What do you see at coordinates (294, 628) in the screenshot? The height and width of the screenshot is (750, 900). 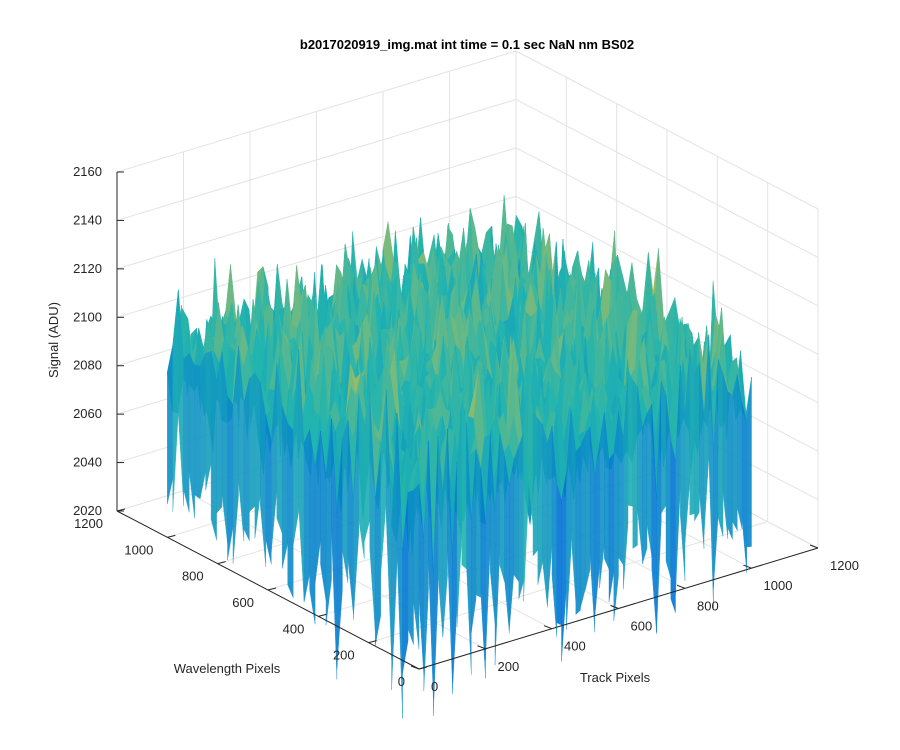 I see `wavelength-tick-label: 400` at bounding box center [294, 628].